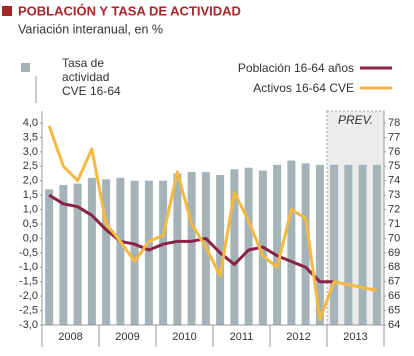 The image size is (414, 356). Describe the element at coordinates (394, 282) in the screenshot. I see `y2-tick-label: 67` at that location.